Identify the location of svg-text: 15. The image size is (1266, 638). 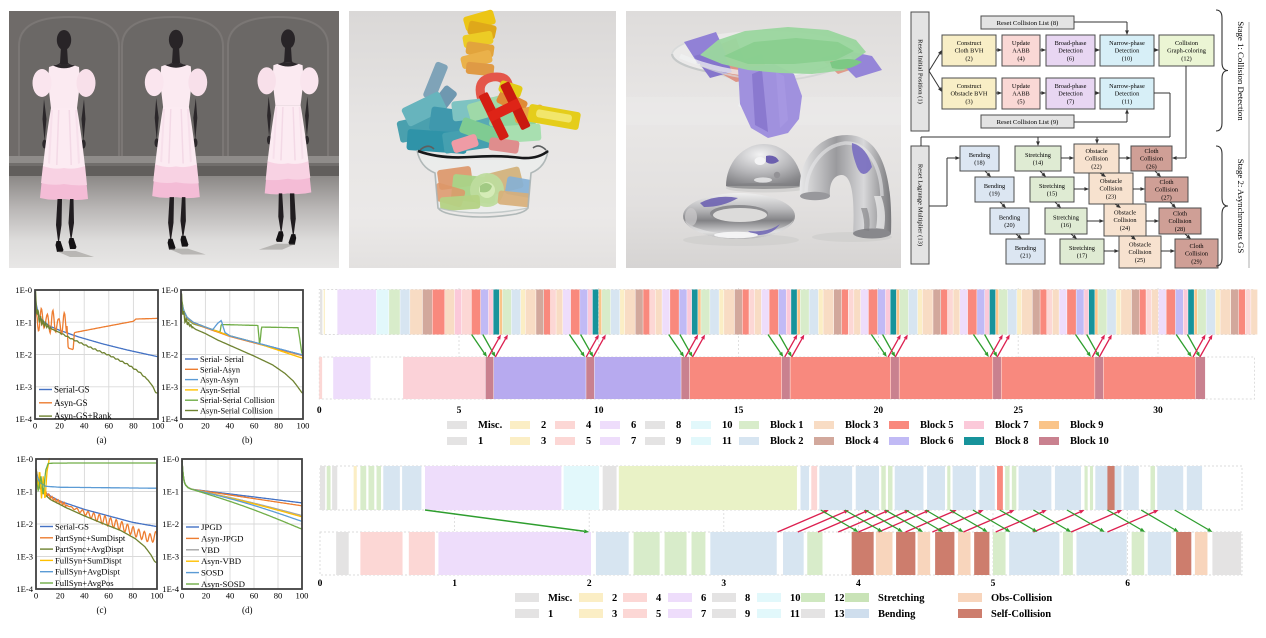
(739, 411).